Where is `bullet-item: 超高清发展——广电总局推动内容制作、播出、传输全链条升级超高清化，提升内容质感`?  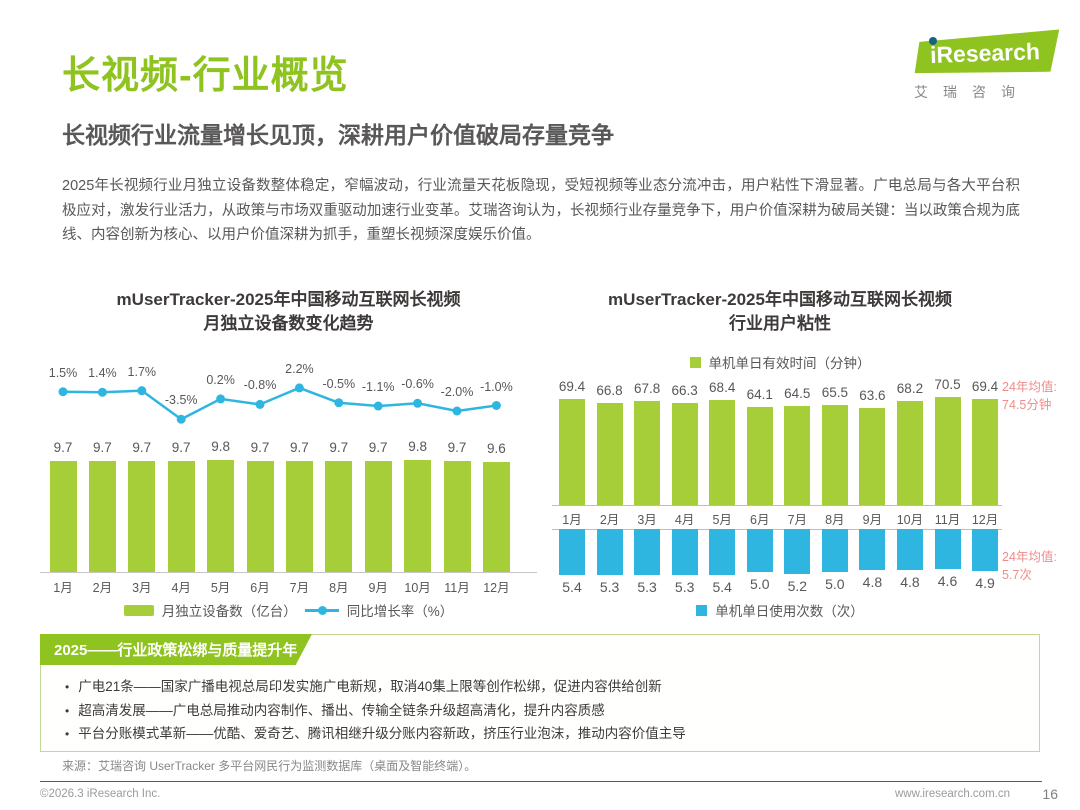 bullet-item: 超高清发展——广电总局推动内容制作、播出、传输全链条升级超高清化，提升内容质感 is located at coordinates (540, 711).